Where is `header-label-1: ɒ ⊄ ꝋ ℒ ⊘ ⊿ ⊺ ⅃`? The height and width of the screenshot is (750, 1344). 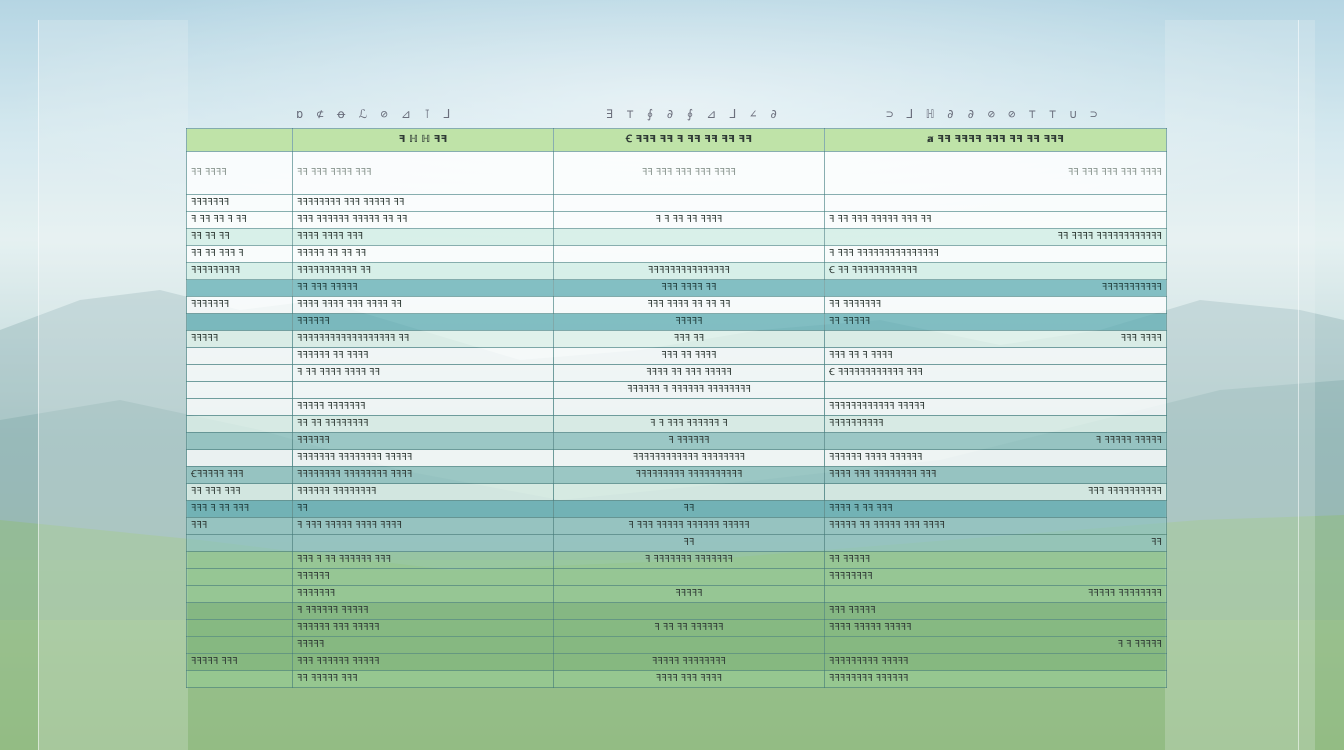 header-label-1: ɒ ⊄ ꝋ ℒ ⊘ ⊿ ⊺ ⅃ is located at coordinates (375, 114).